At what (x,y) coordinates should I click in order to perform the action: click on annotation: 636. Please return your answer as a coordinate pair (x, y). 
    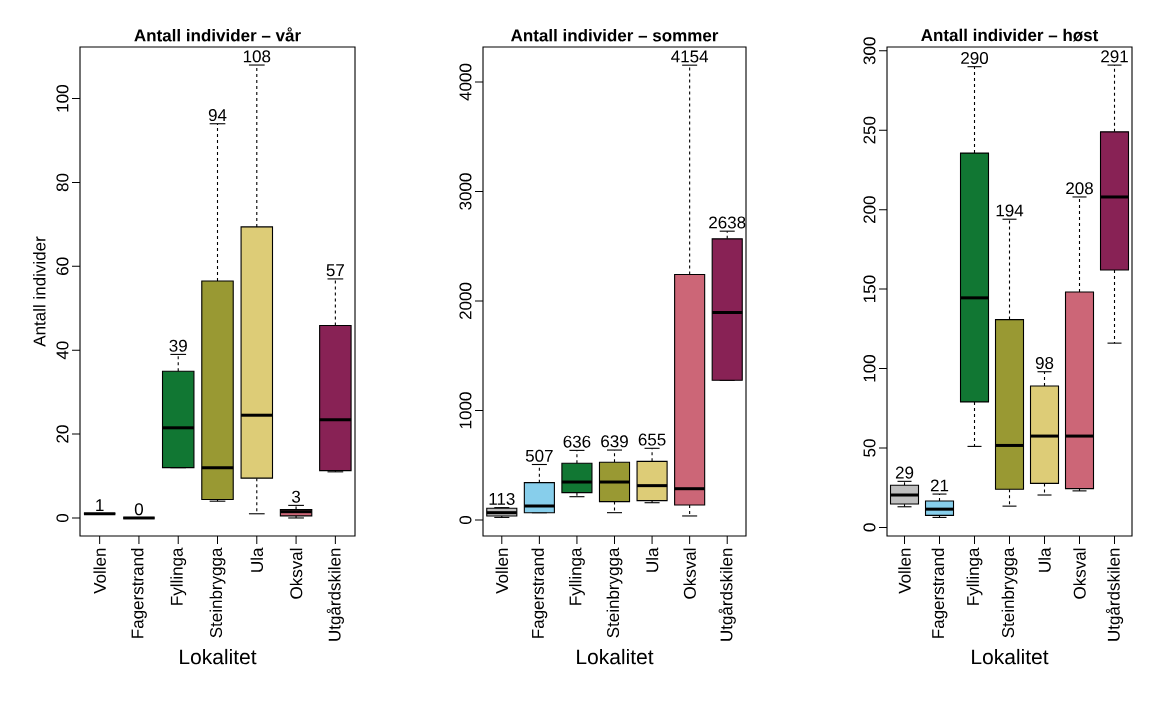
    Looking at the image, I should click on (577, 441).